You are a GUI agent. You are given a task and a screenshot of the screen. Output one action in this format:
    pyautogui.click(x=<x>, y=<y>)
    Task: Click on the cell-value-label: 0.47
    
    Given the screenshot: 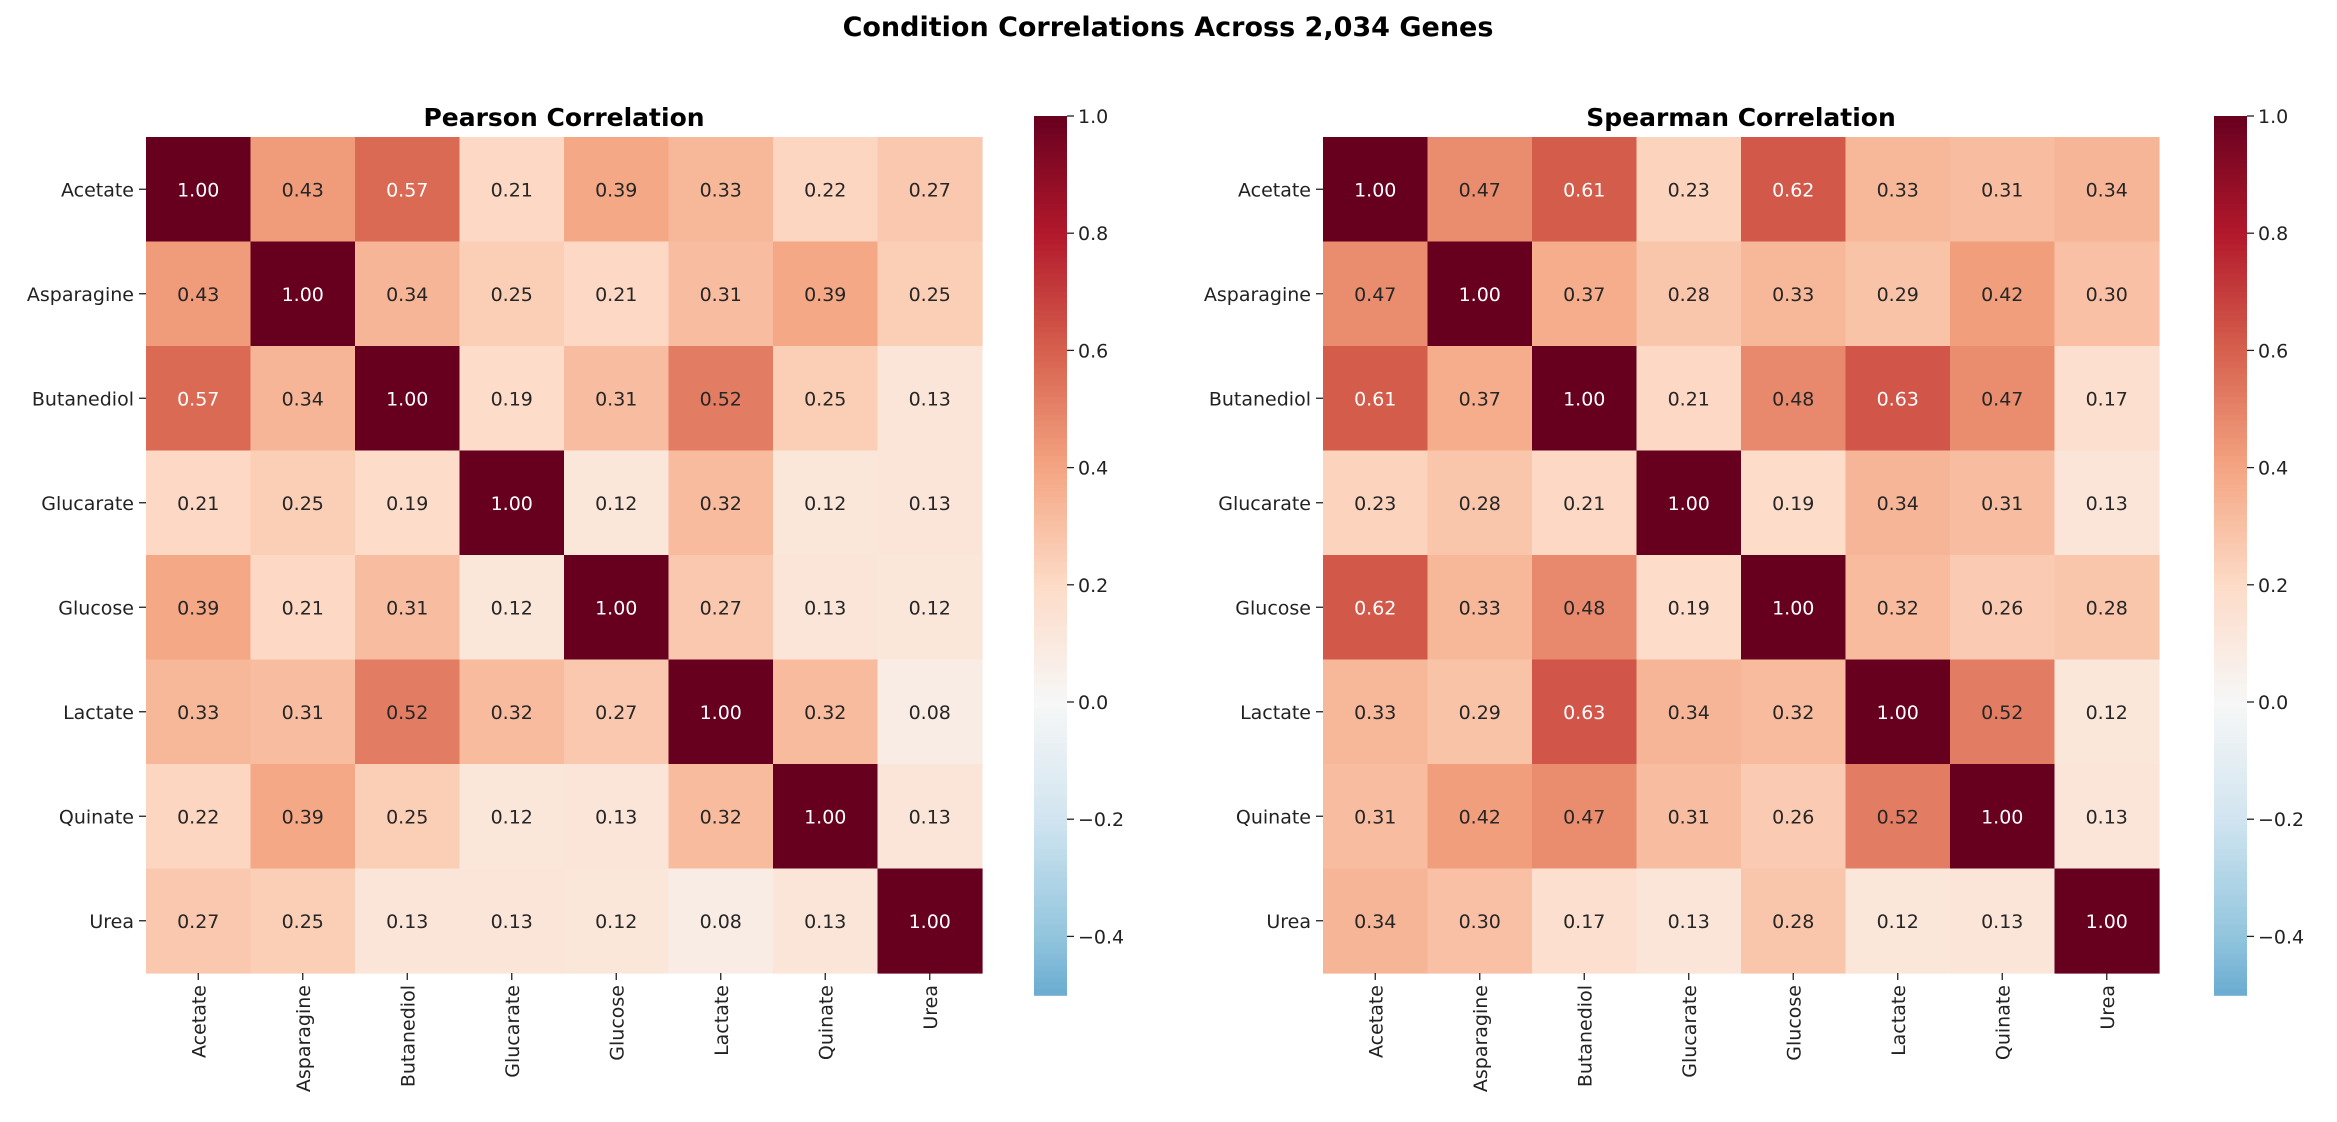 What is the action you would take?
    pyautogui.click(x=1480, y=190)
    